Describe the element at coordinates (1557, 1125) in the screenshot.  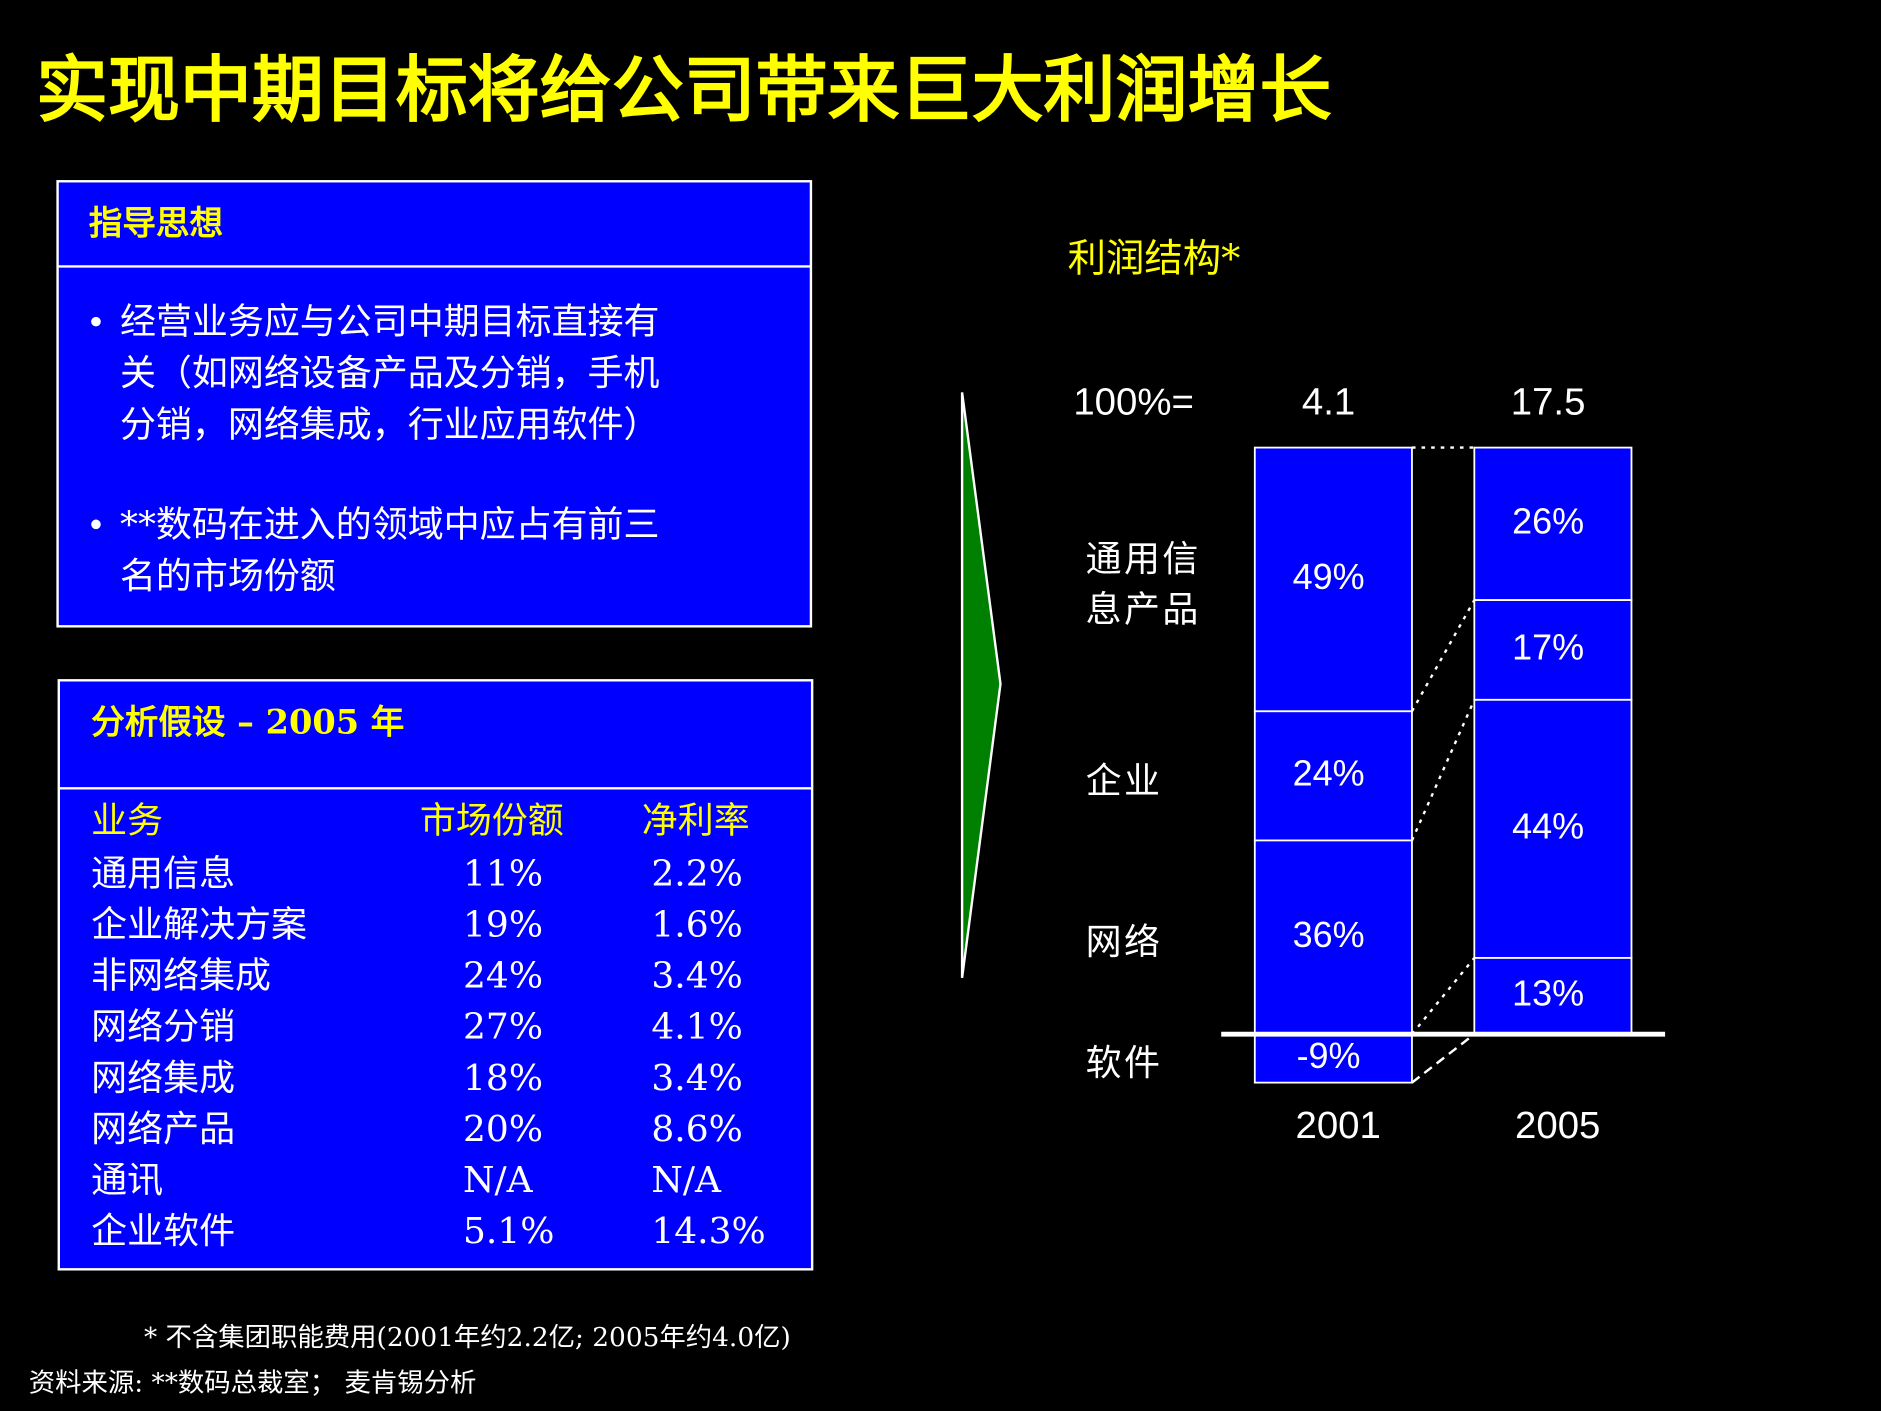
I see `x-tick-label: 2005` at that location.